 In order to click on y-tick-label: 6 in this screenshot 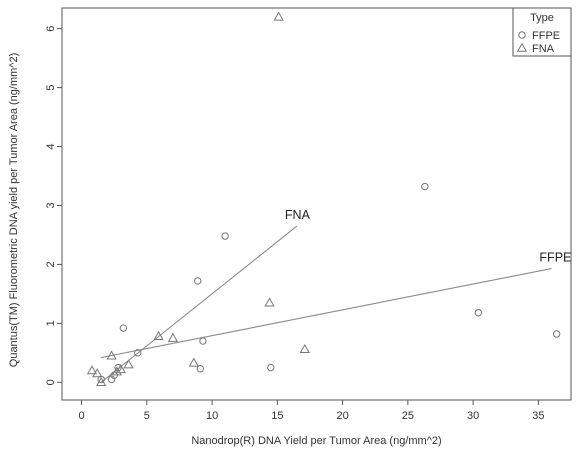, I will do `click(51, 29)`.